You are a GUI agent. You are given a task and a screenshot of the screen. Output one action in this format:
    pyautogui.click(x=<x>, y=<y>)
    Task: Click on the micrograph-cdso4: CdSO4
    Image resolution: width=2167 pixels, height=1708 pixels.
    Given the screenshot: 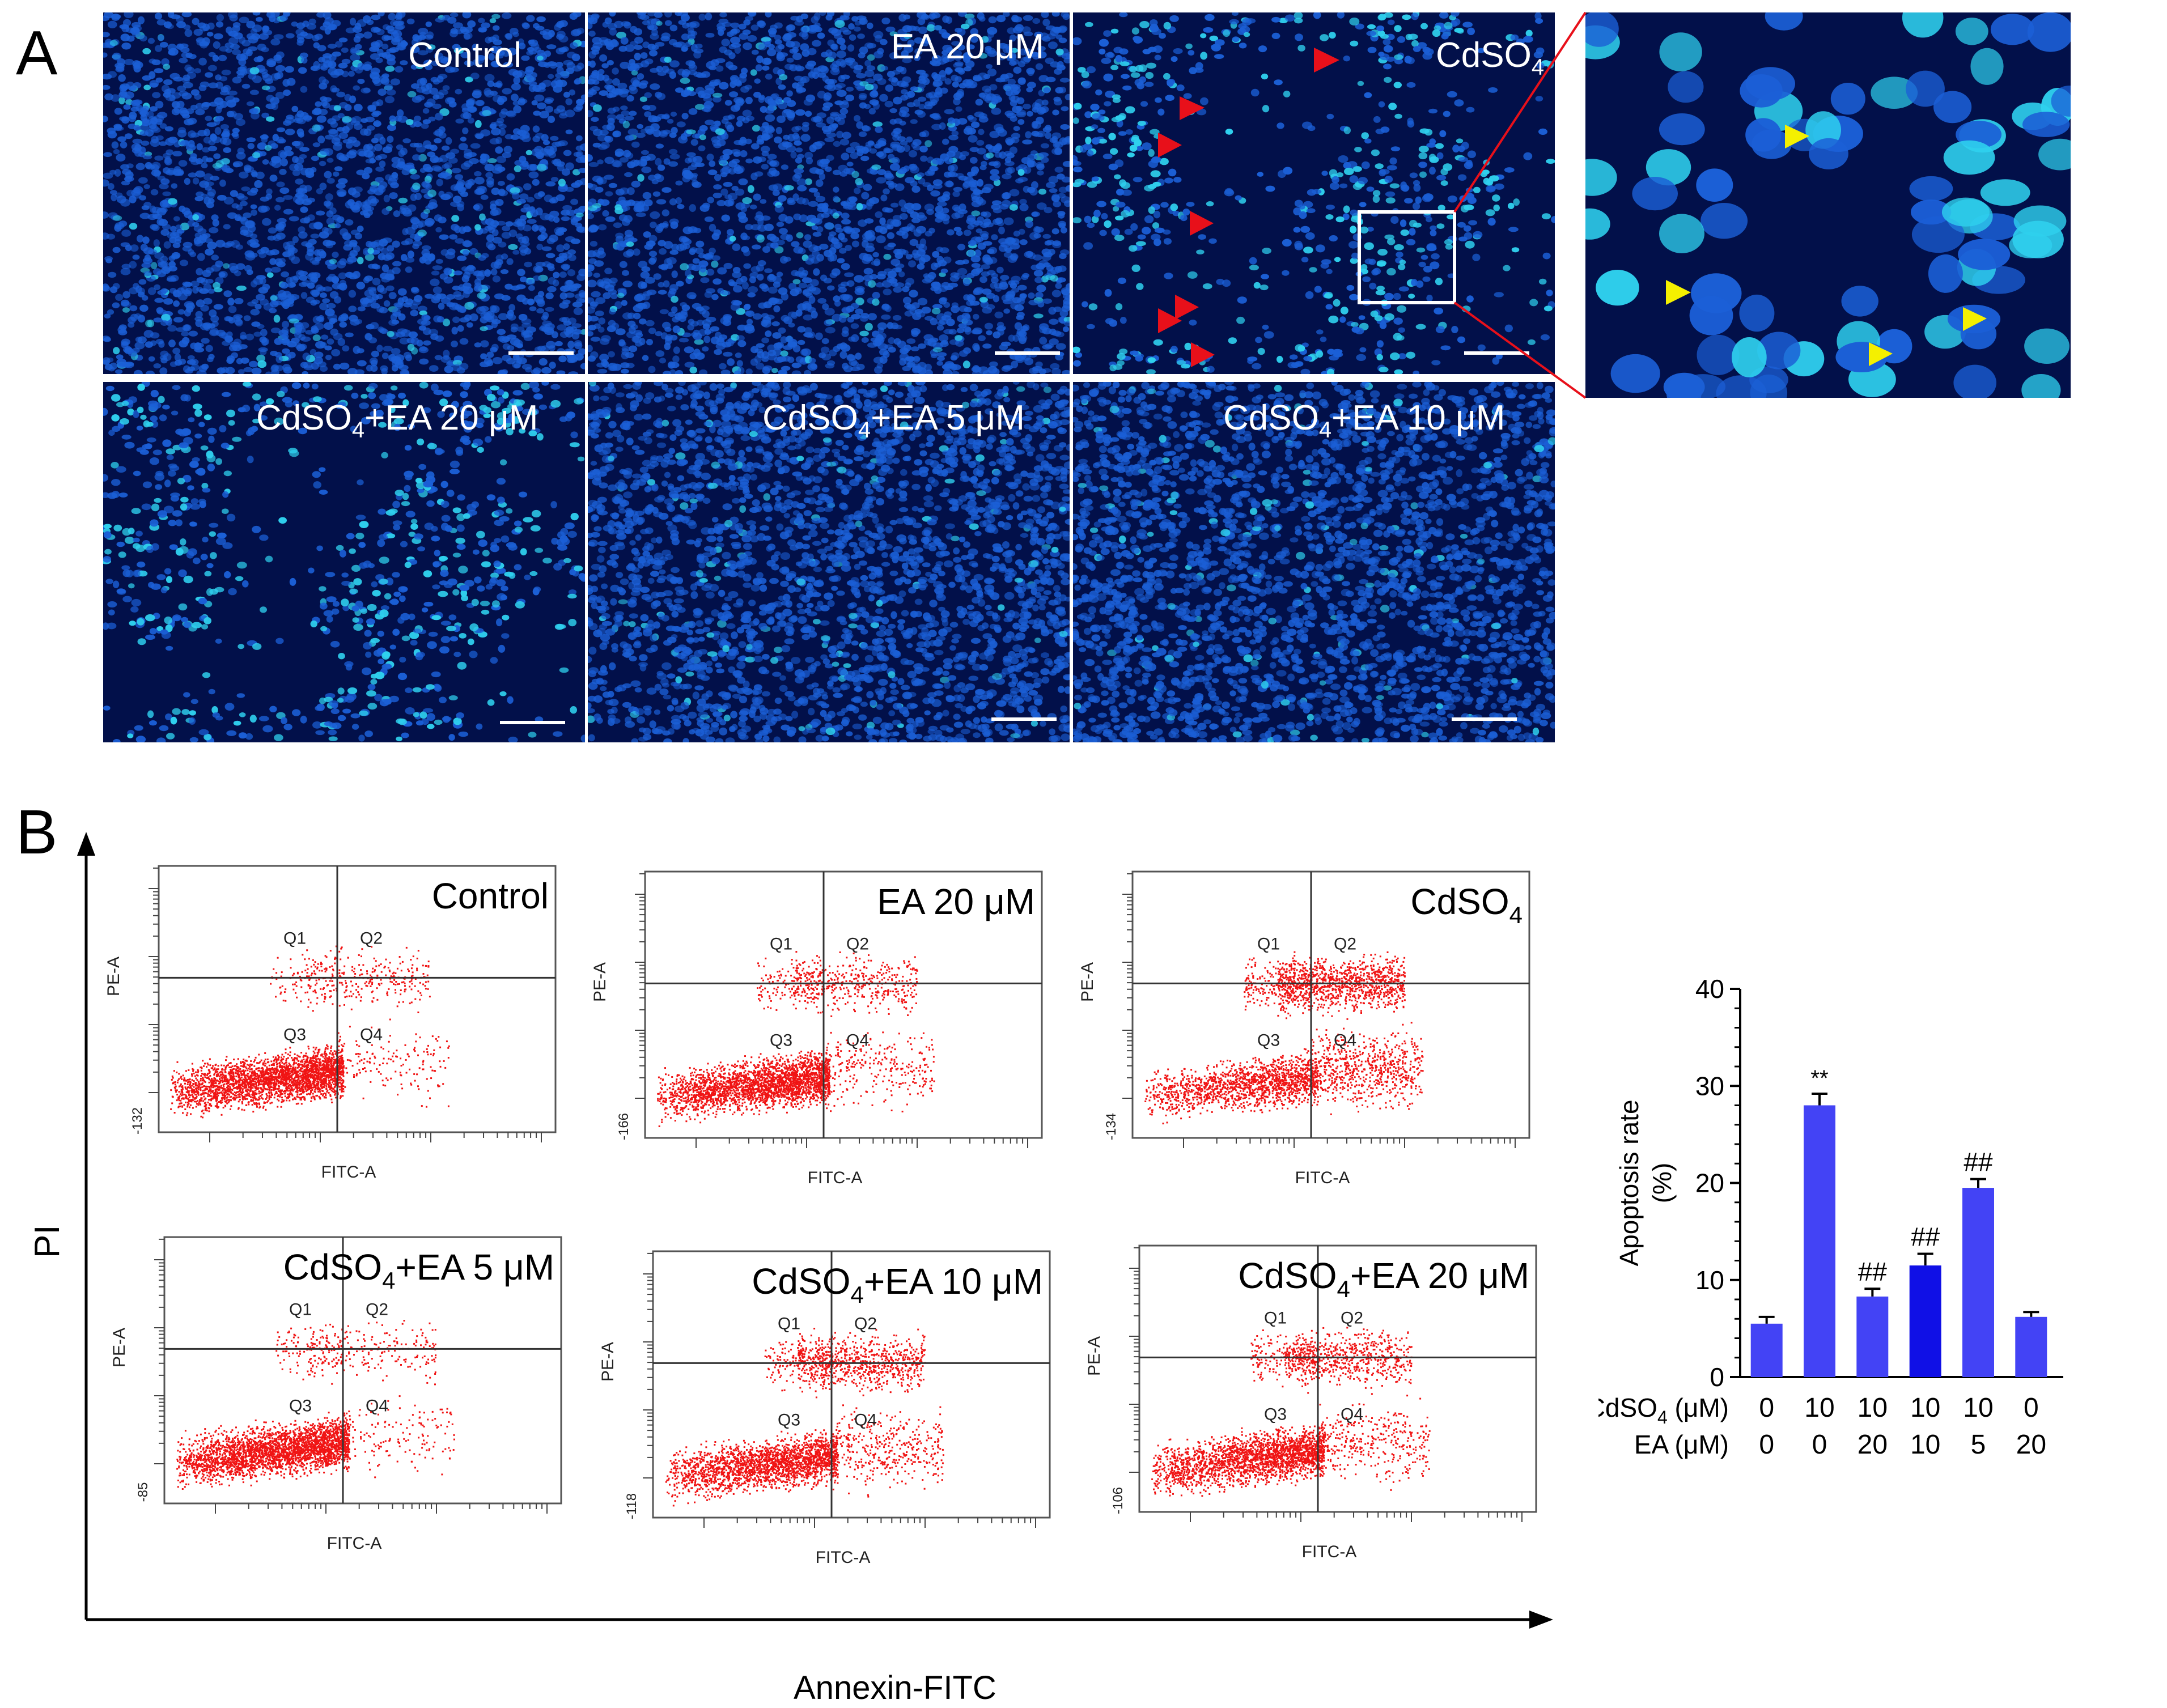 What is the action you would take?
    pyautogui.click(x=1314, y=193)
    